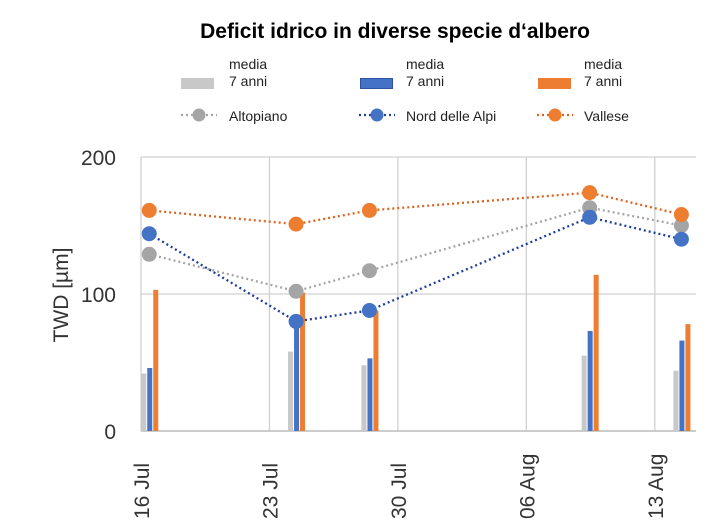 Image resolution: width=710 pixels, height=529 pixels. Describe the element at coordinates (98, 158) in the screenshot. I see `y-tick-label: 200` at that location.